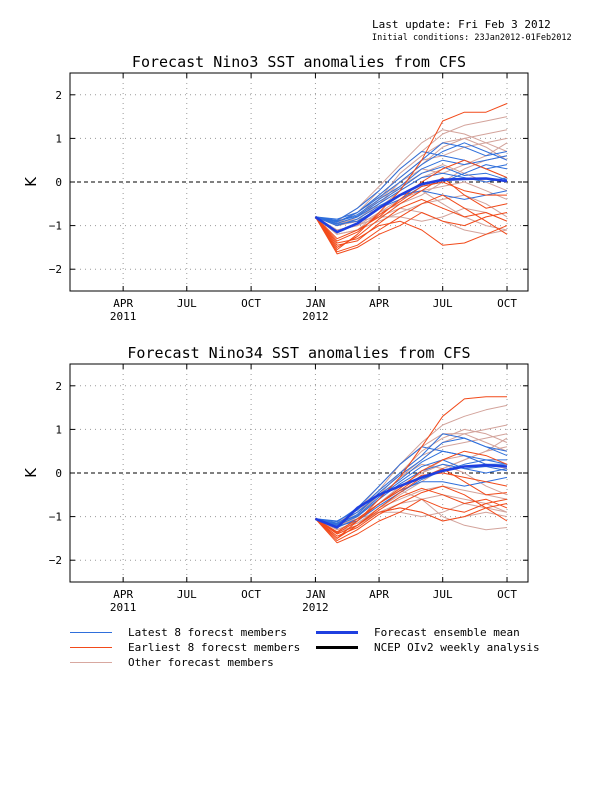 The image size is (600, 800). Describe the element at coordinates (91, 632) in the screenshot. I see `legend-swatch-latest` at that location.